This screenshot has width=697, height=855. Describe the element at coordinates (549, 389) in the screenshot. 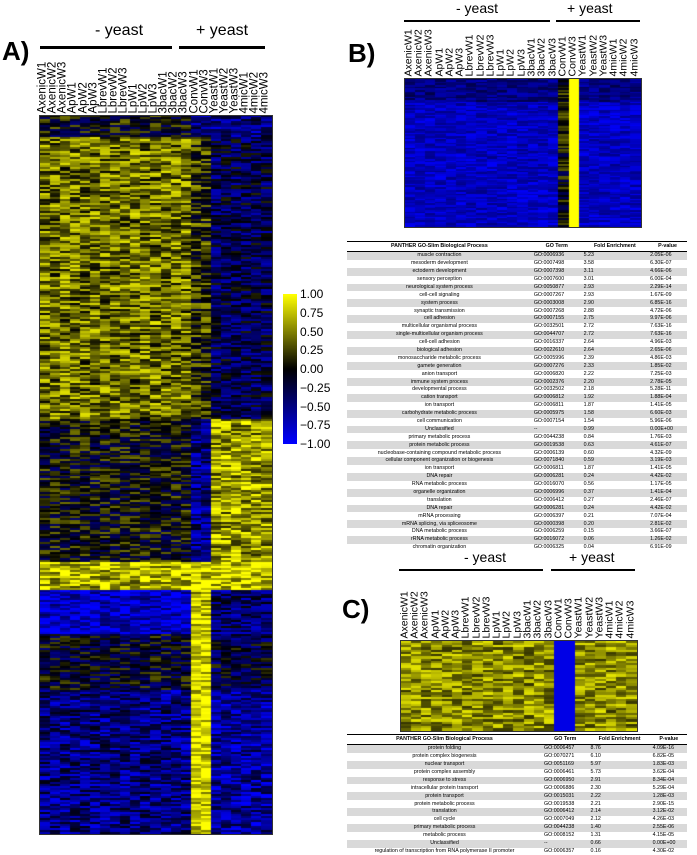

I see `table-cell: GO:0032502` at that location.